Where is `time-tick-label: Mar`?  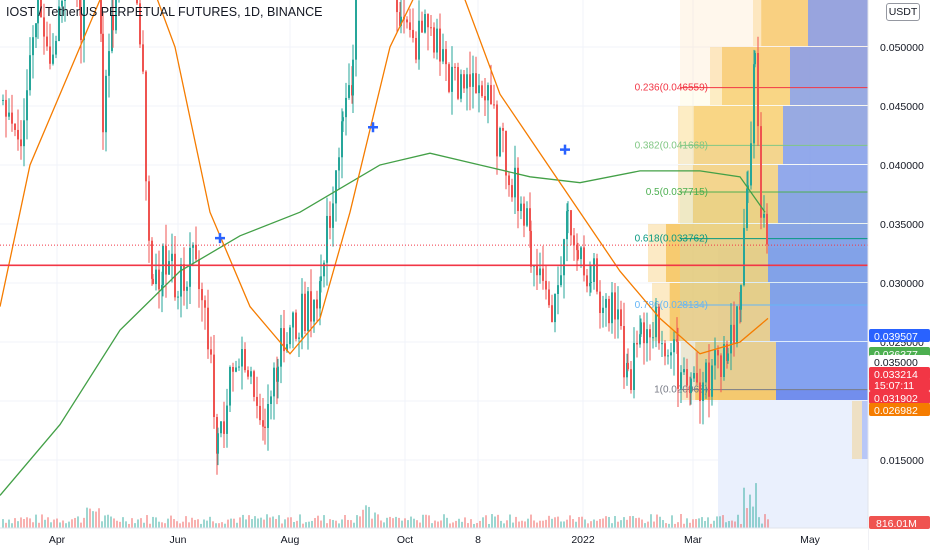
time-tick-label: Mar is located at coordinates (693, 540).